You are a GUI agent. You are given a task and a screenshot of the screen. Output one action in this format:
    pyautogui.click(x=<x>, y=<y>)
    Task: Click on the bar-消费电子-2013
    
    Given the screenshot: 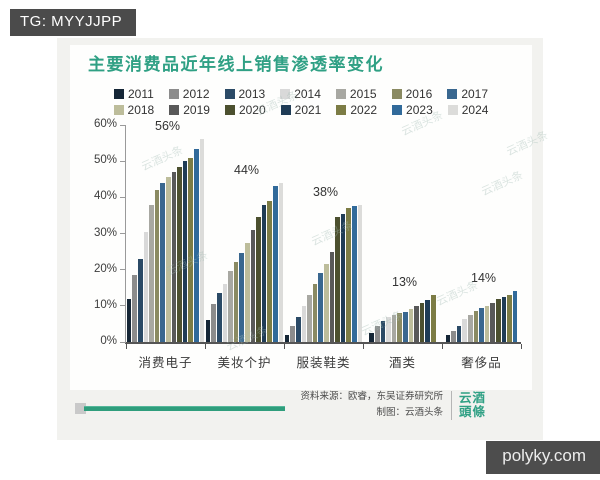 What is the action you would take?
    pyautogui.click(x=140, y=300)
    